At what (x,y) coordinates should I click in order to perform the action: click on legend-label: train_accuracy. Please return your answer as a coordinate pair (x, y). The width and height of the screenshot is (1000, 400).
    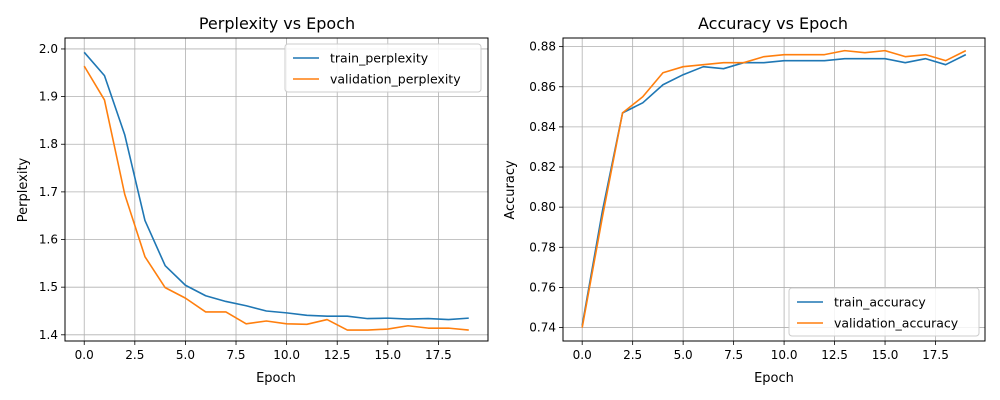
    Looking at the image, I should click on (880, 302).